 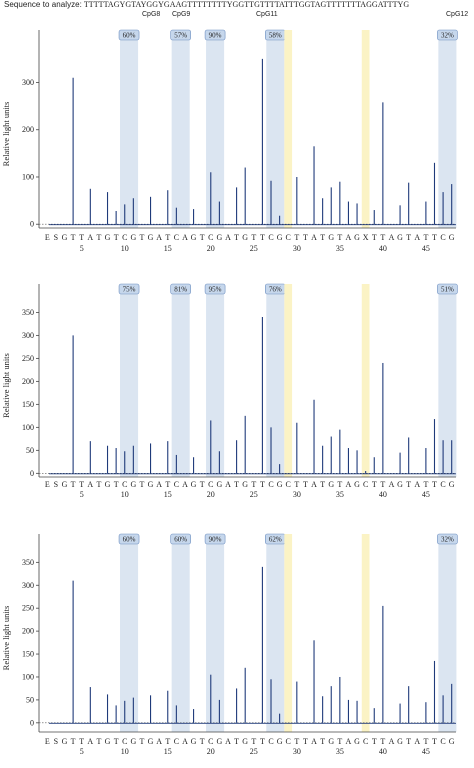 What do you see at coordinates (447, 36) in the screenshot?
I see `percentage-label: 32%` at bounding box center [447, 36].